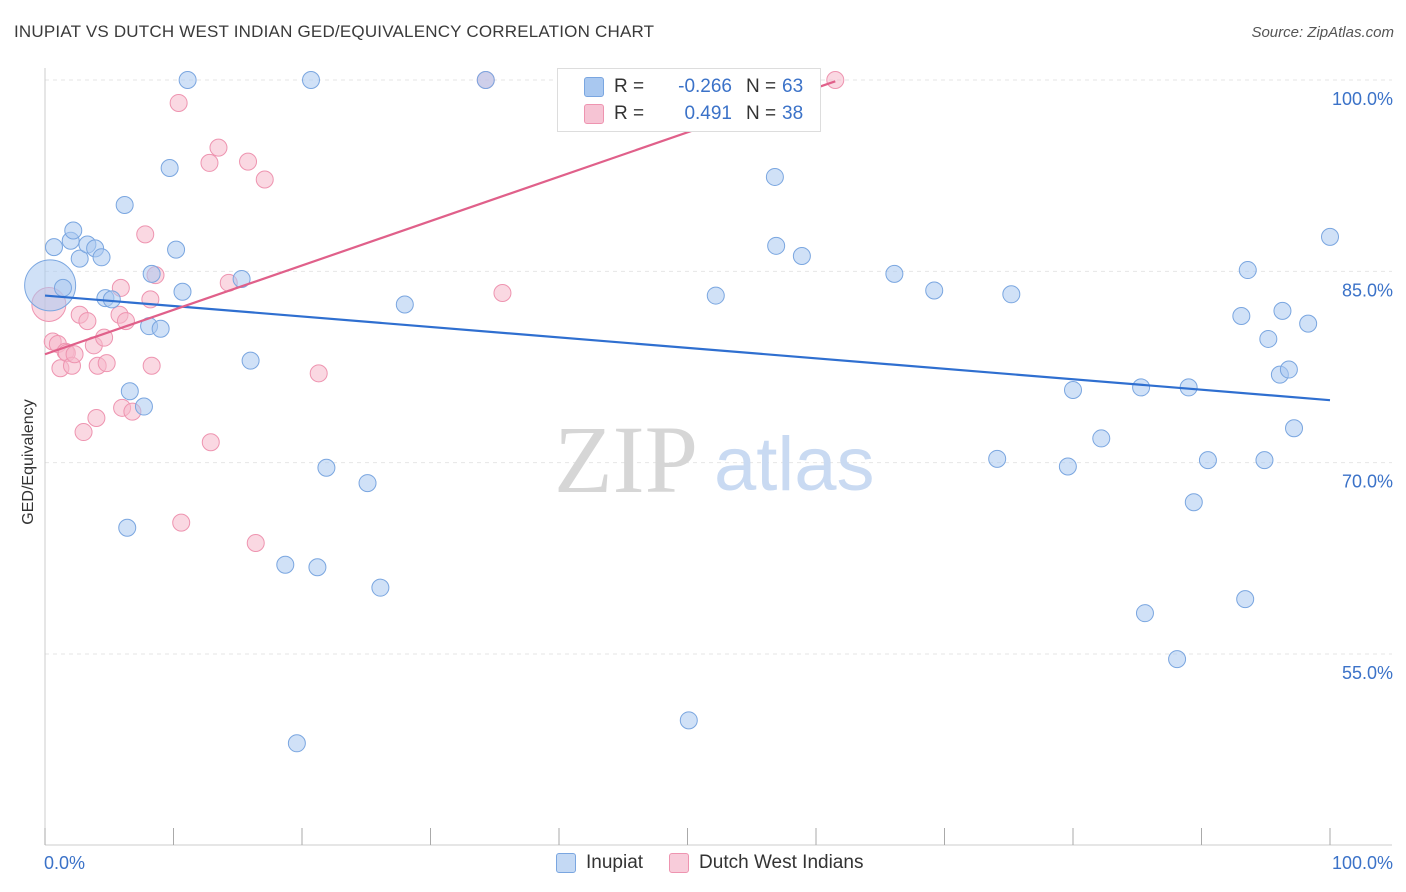  I want to click on legend-label-inupiat: Inupiat, so click(615, 862).